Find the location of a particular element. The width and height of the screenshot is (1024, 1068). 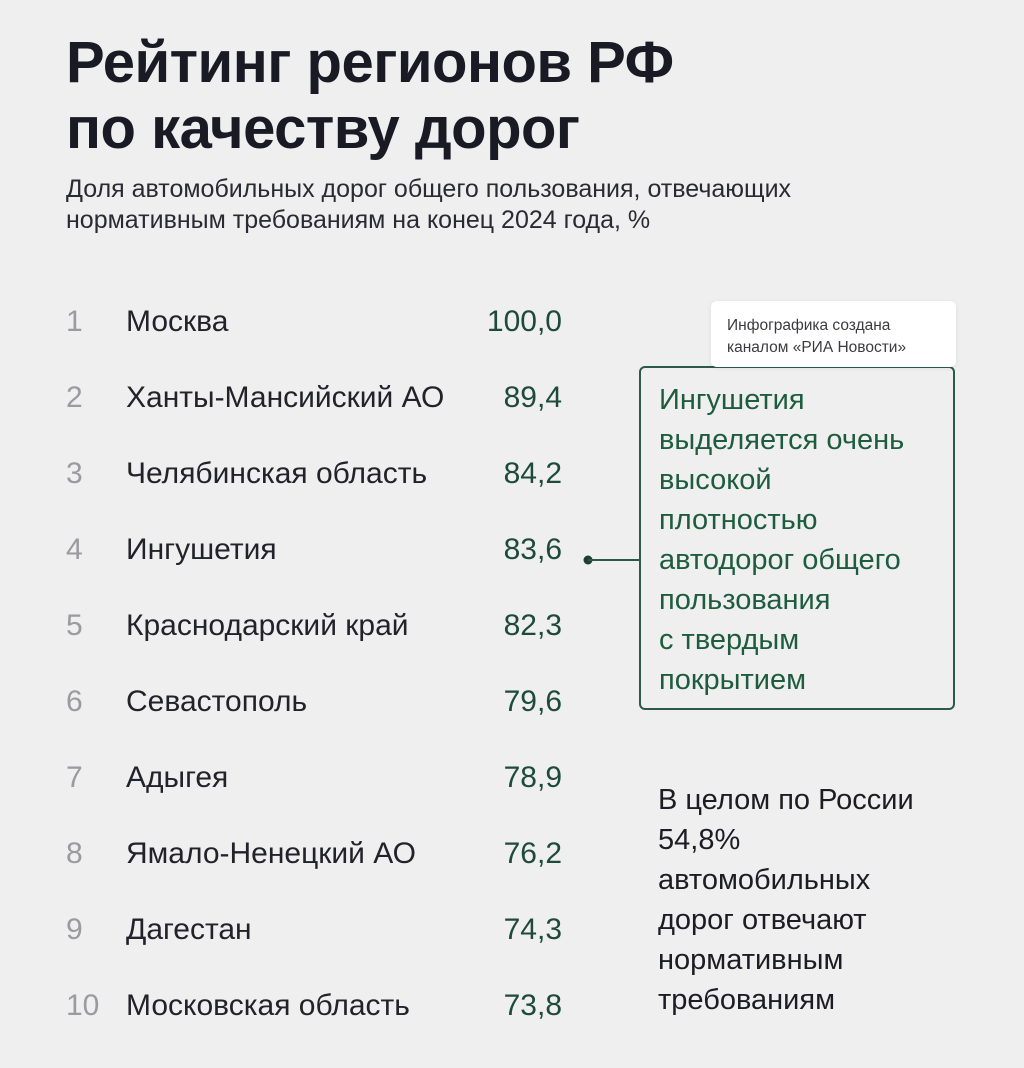

table-row: 7 Адыгея 78,9 is located at coordinates (300, 778).